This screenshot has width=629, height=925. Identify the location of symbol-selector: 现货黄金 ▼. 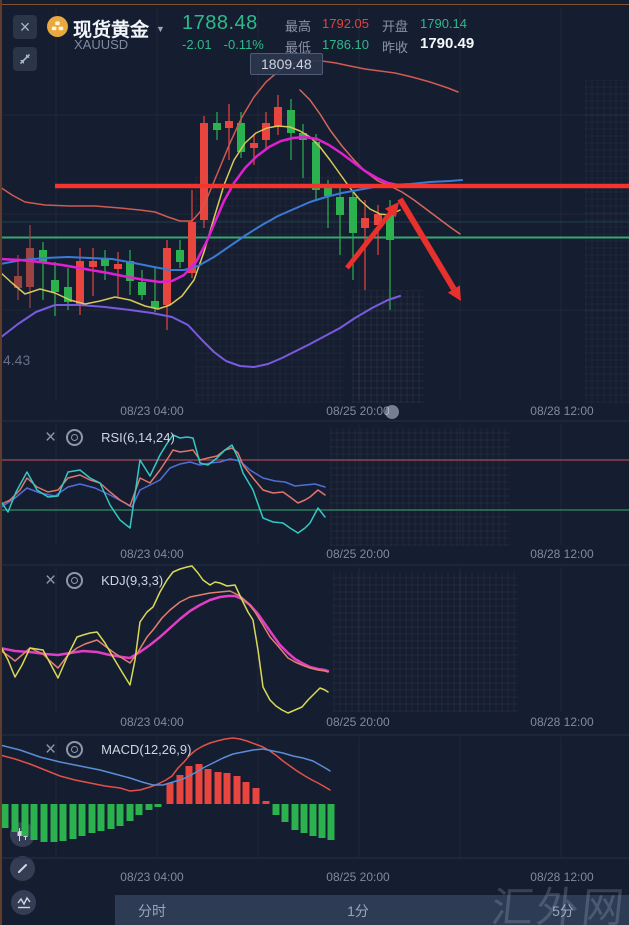
(119, 28).